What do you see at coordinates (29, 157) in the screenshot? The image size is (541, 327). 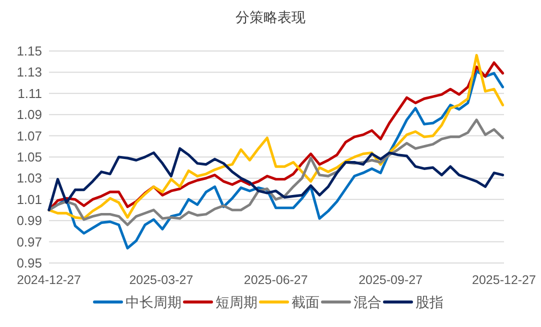 I see `y-tick-label: 1.05` at bounding box center [29, 157].